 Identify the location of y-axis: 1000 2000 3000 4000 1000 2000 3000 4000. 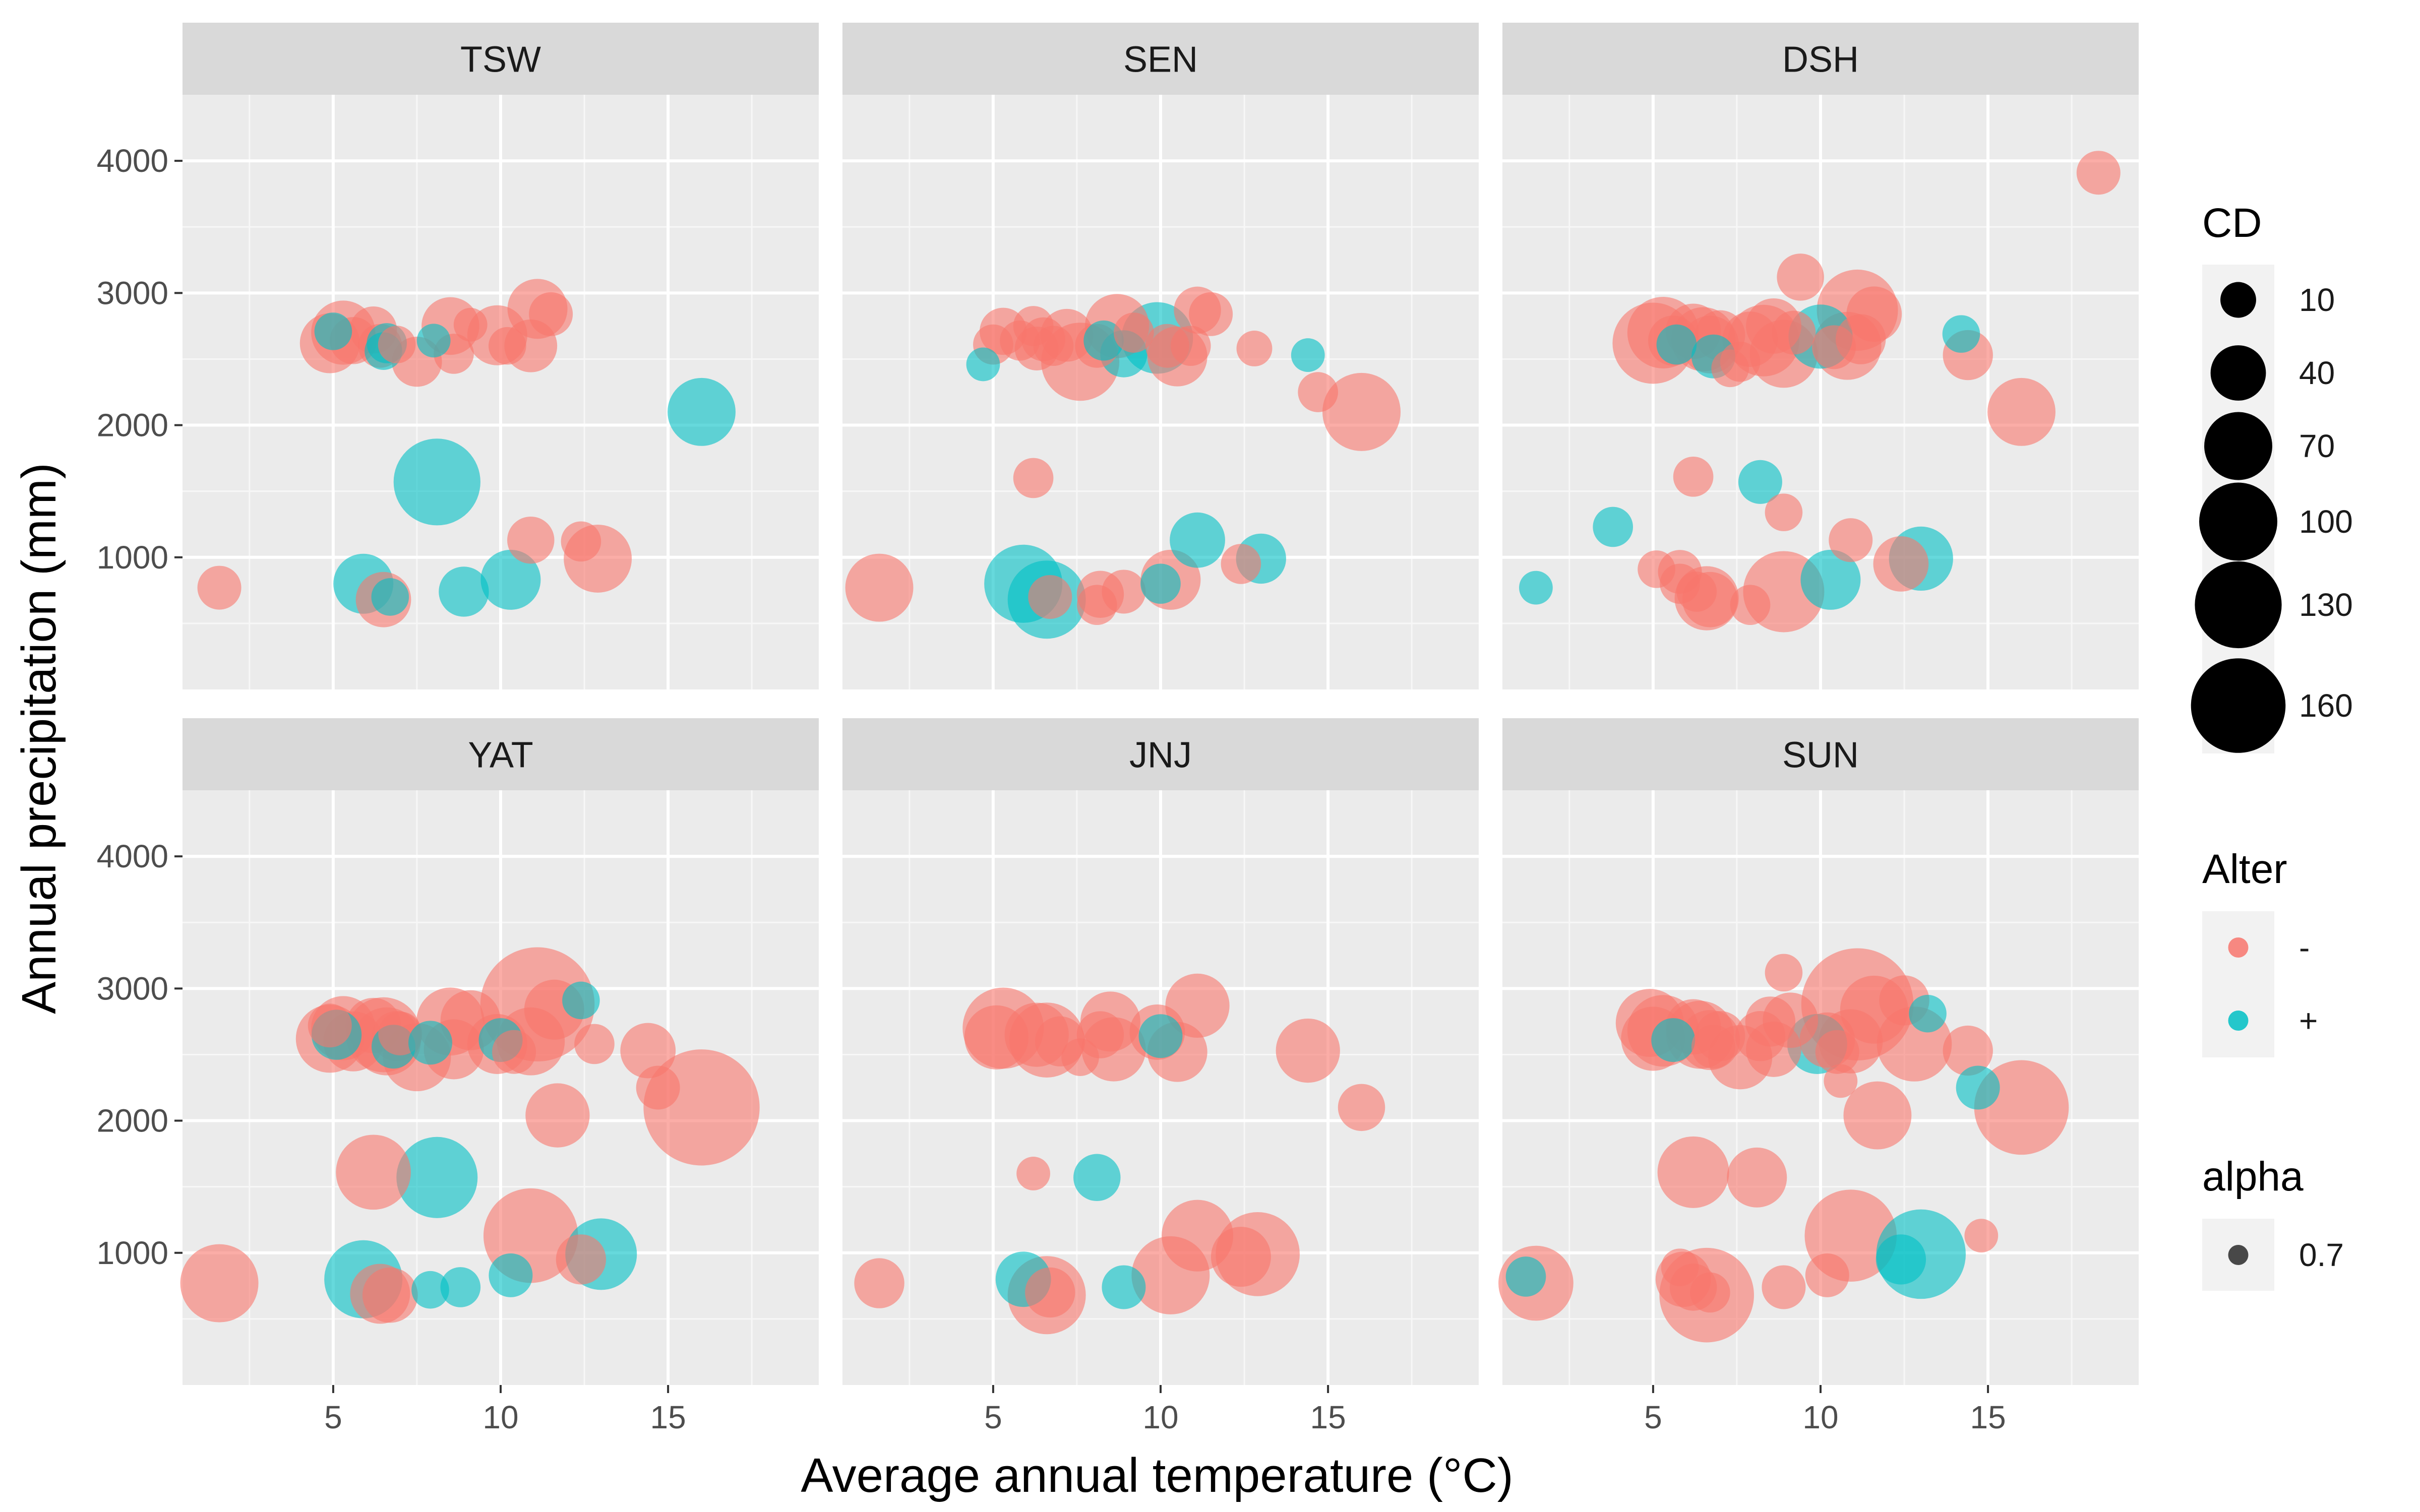
(140, 707).